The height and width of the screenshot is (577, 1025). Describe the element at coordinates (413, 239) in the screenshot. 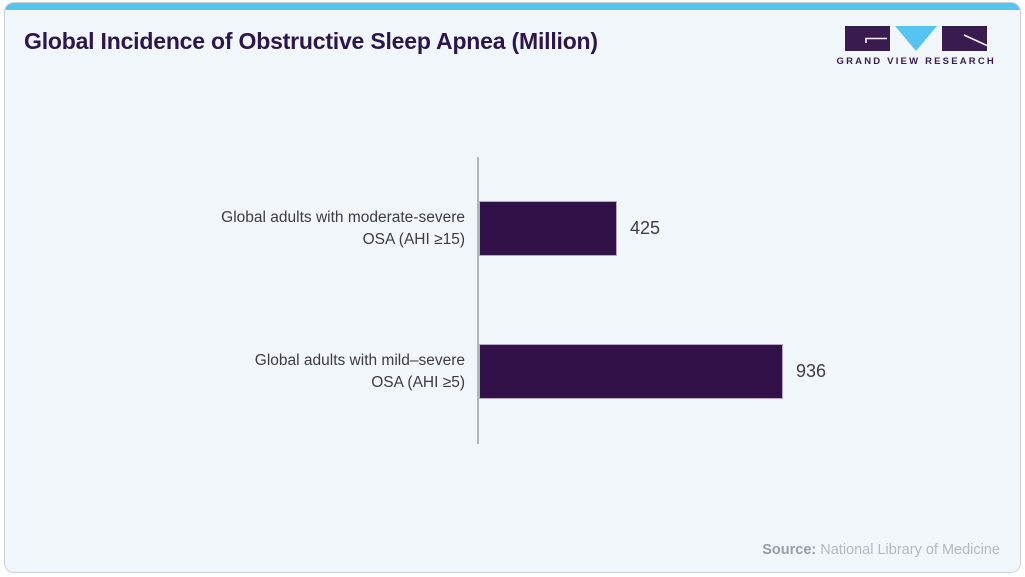

I see `category-label-line2: OSA (AHI ≥15)` at that location.